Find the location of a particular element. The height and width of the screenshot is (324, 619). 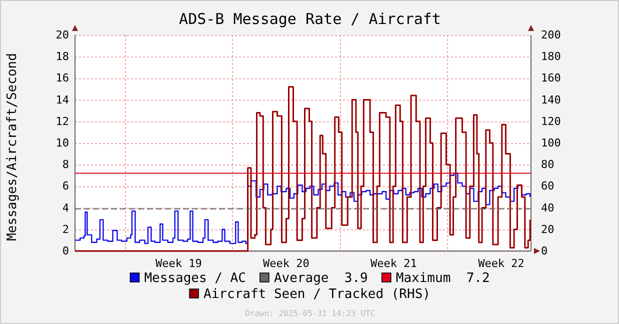

y2-tick-label: 0 is located at coordinates (544, 251).